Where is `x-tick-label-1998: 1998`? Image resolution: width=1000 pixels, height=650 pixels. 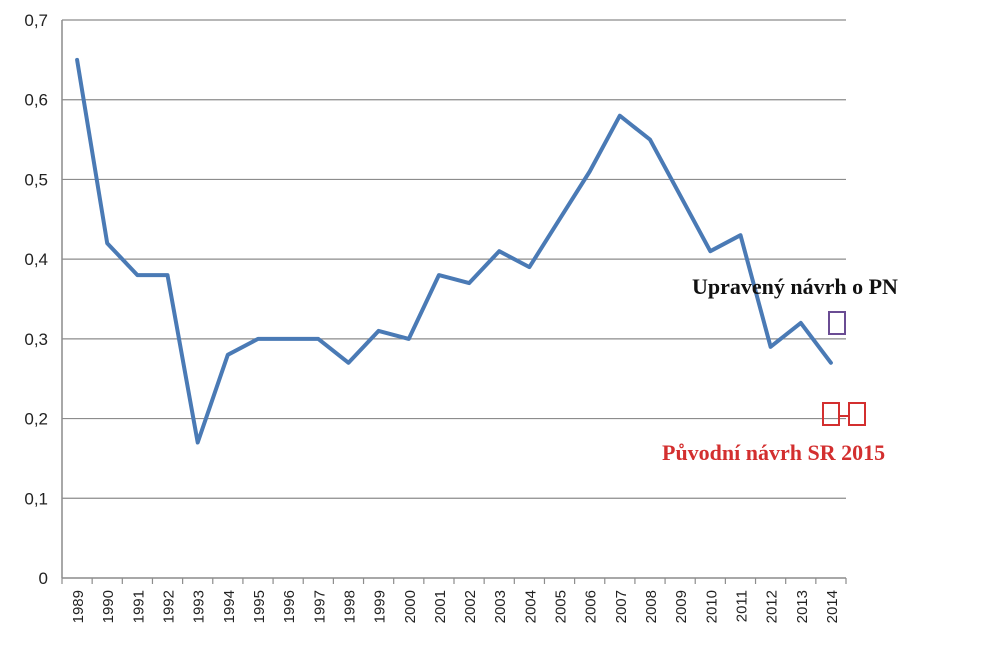
x-tick-label-1998: 1998 is located at coordinates (349, 606).